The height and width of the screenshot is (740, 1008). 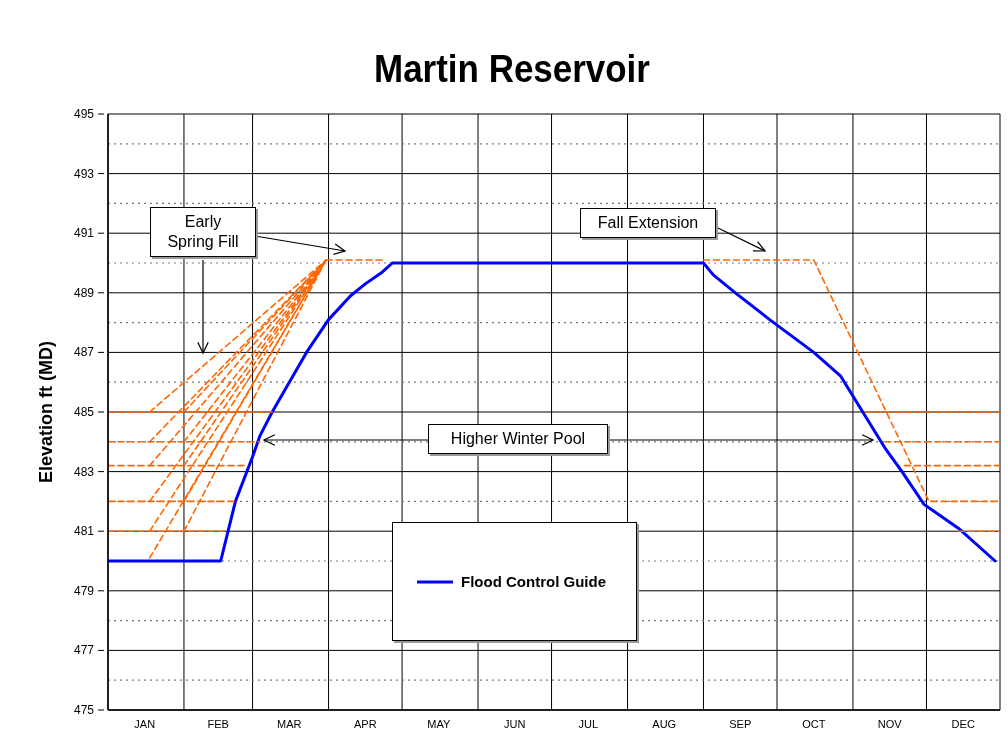 I want to click on annotation: Fall Extension, so click(x=648, y=223).